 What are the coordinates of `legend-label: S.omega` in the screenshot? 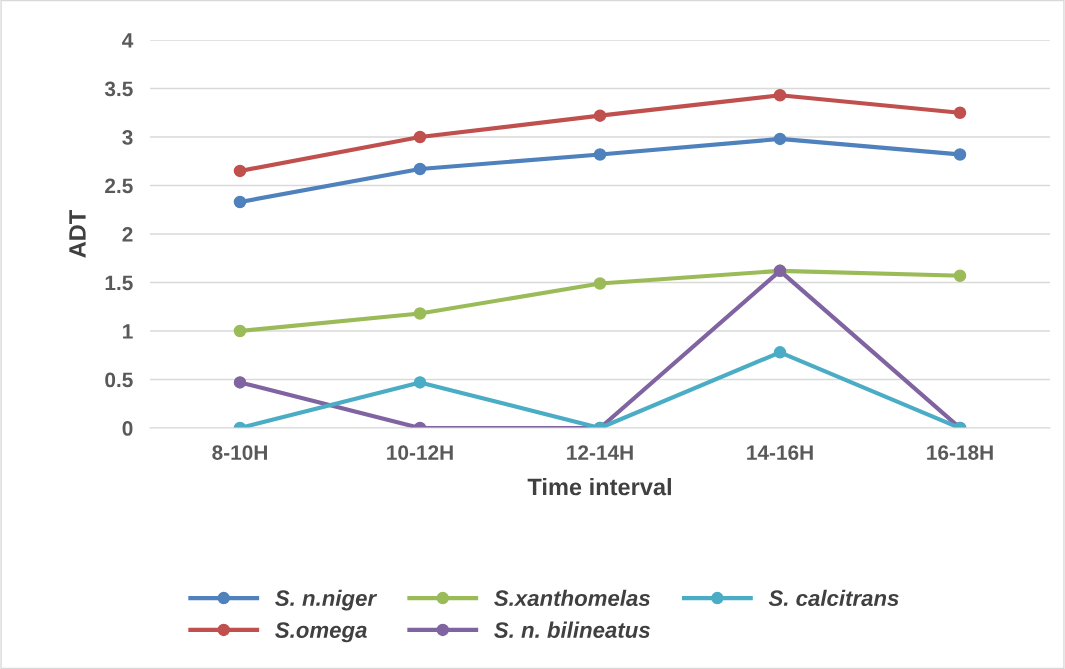 It's located at (321, 632).